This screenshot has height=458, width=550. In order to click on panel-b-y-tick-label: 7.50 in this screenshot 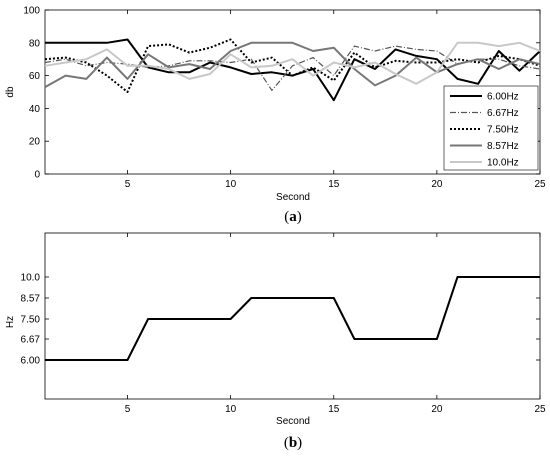, I will do `click(31, 320)`.